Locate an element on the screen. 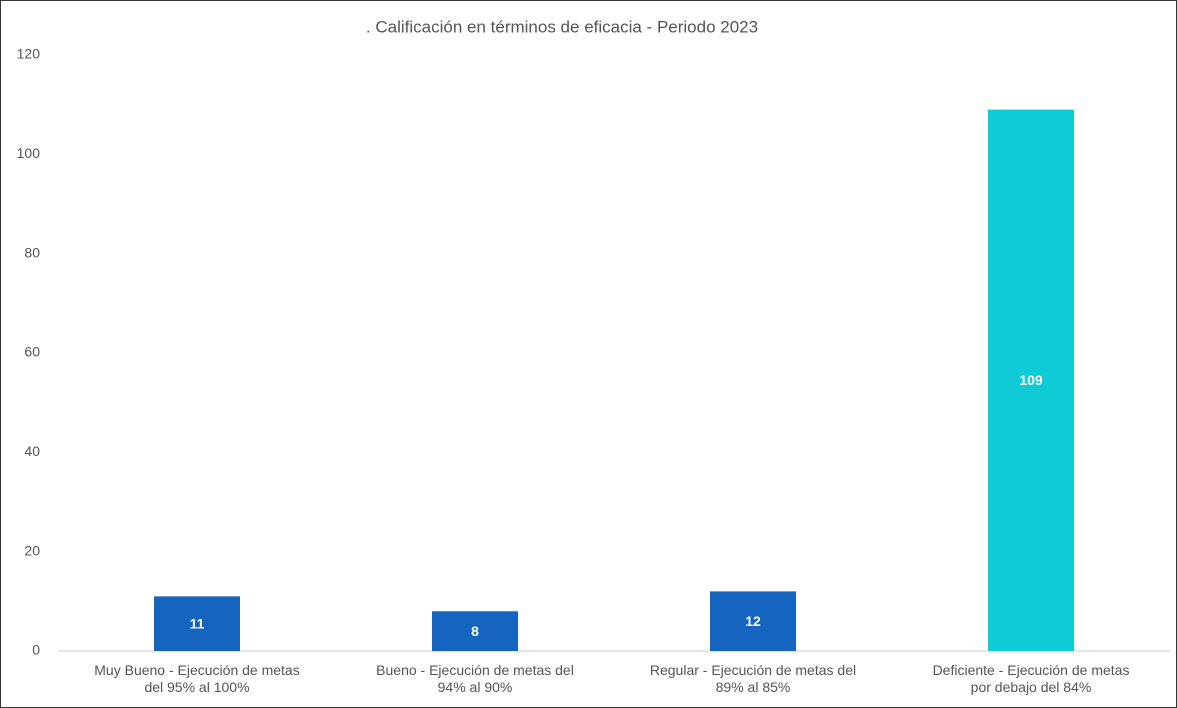  y-tick-label: 0 is located at coordinates (36, 650).